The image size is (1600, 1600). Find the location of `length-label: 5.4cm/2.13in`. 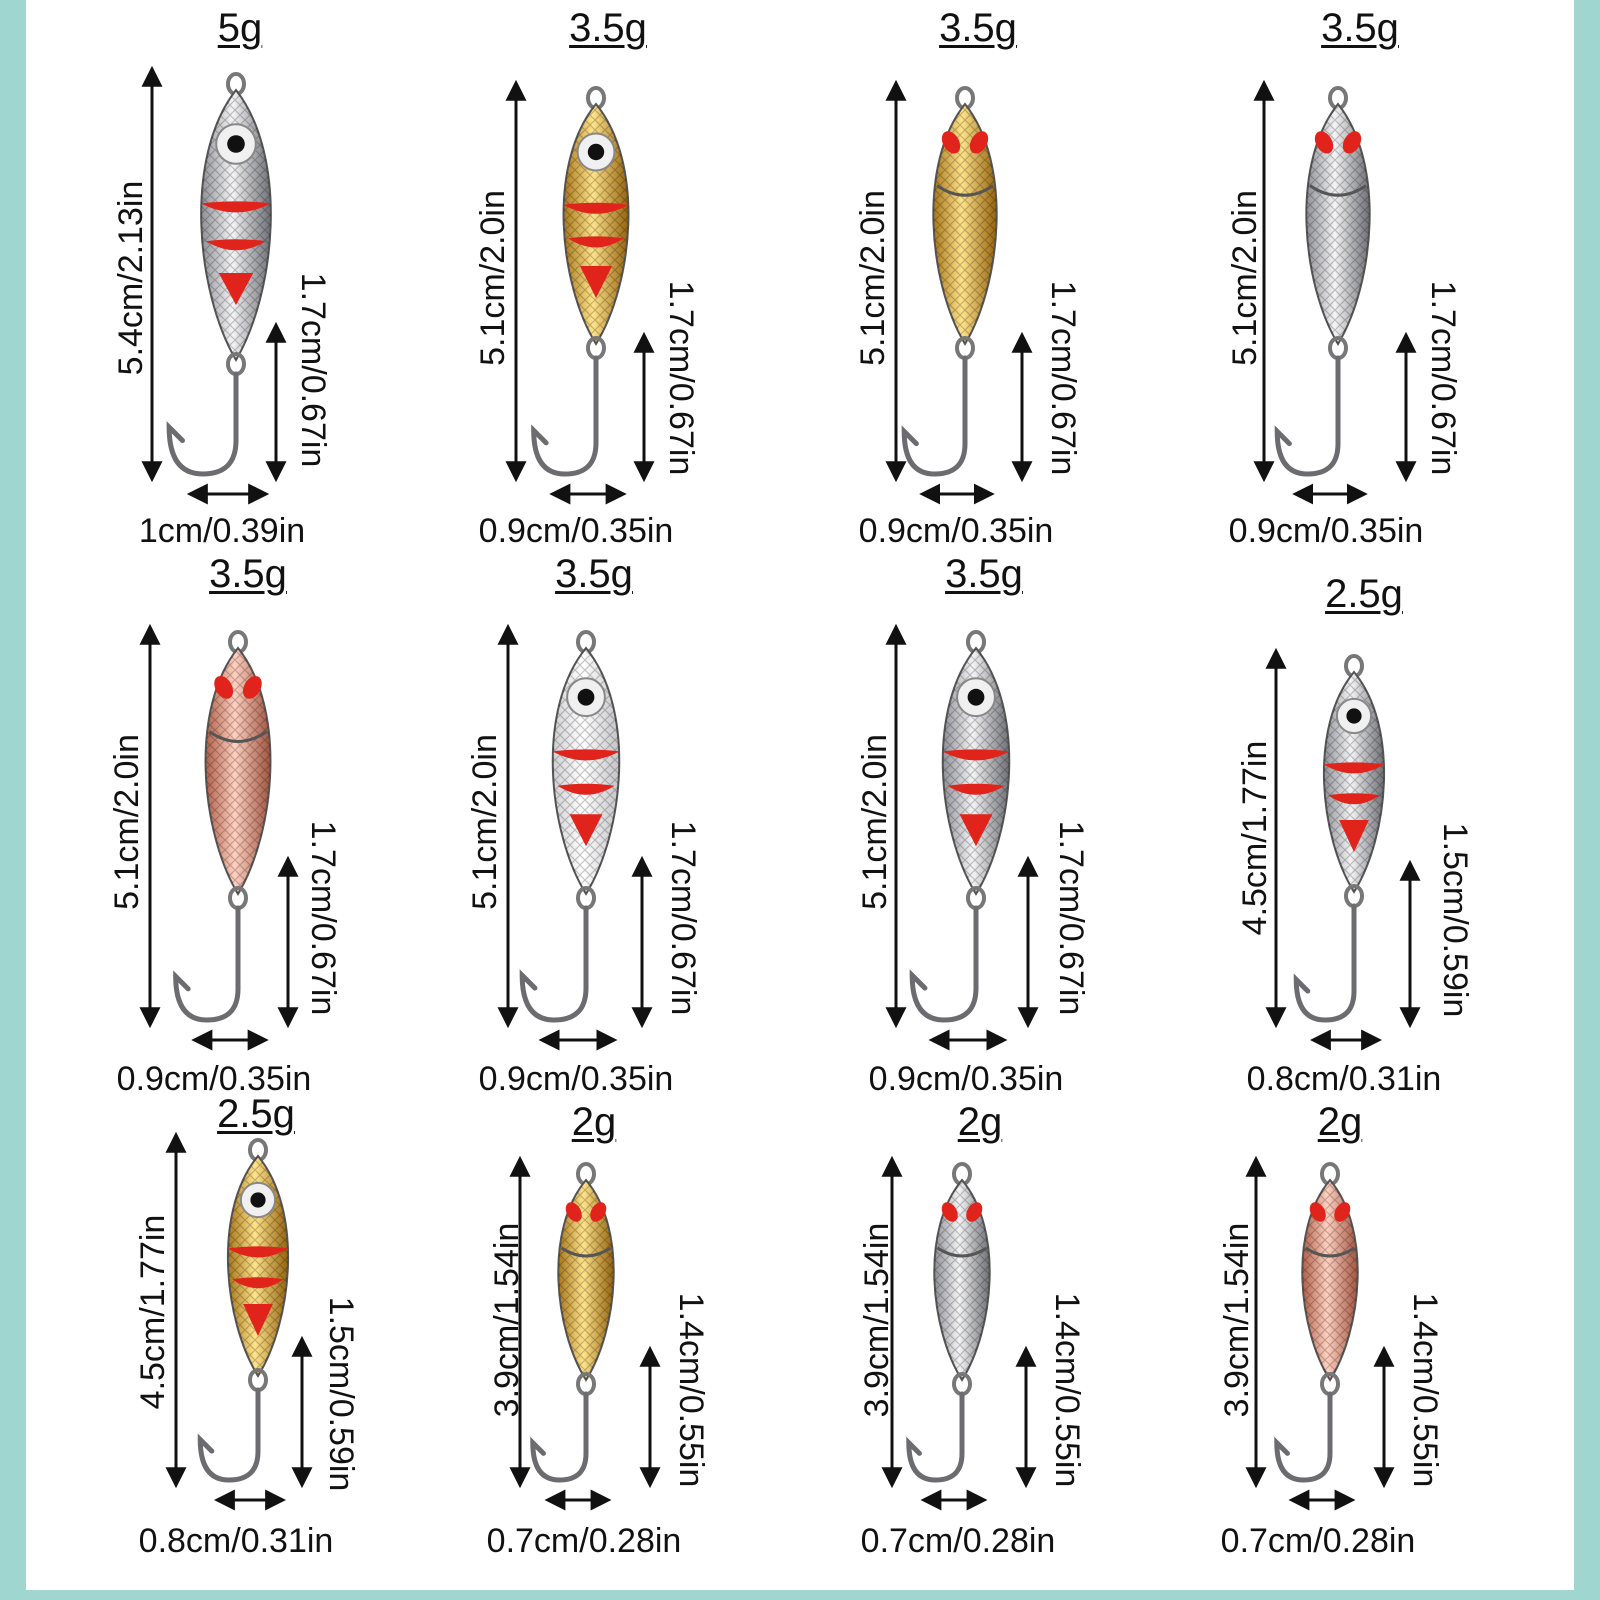

length-label: 5.4cm/2.13in is located at coordinates (131, 278).